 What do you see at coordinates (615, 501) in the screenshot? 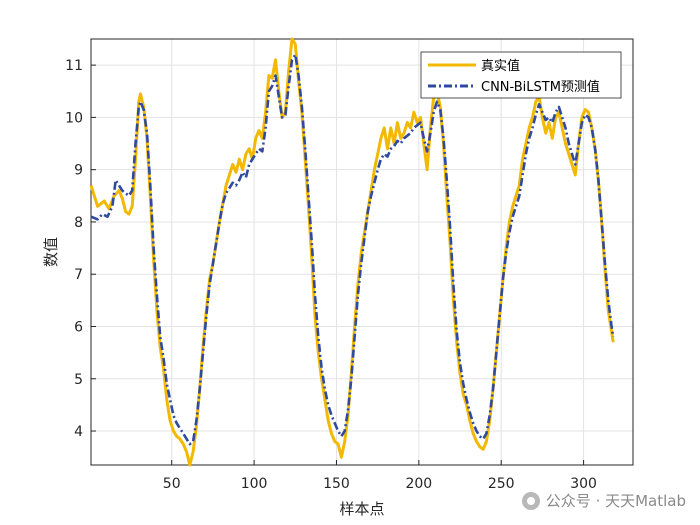
I see `watermark-text: 公众号 · 天天Matlab` at bounding box center [615, 501].